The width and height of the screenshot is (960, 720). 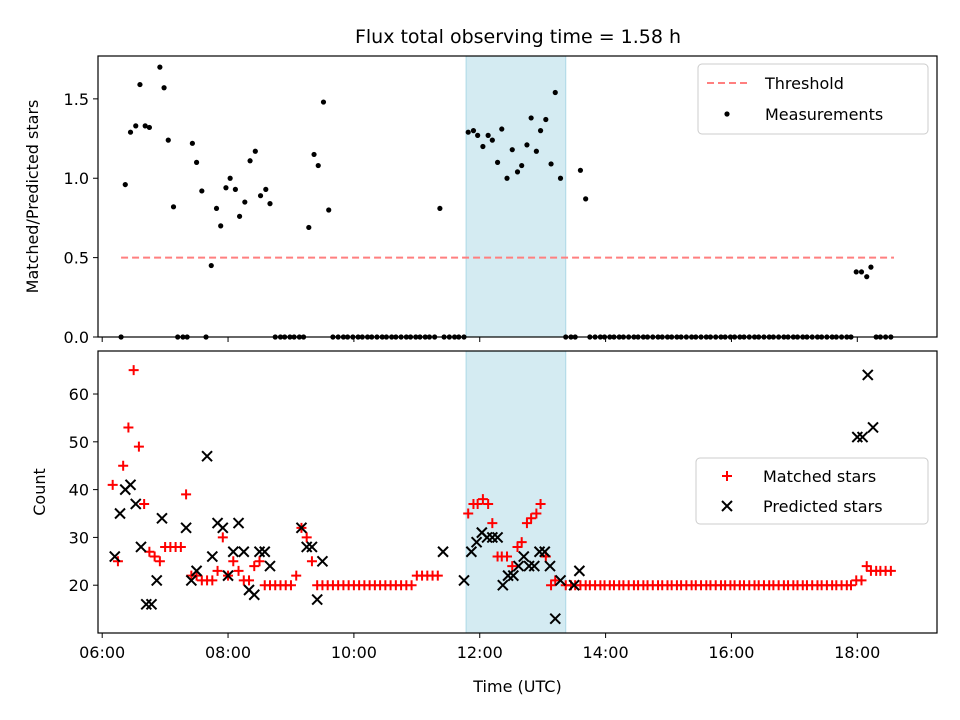 What do you see at coordinates (79, 585) in the screenshot?
I see `y-tick-label: 20` at bounding box center [79, 585].